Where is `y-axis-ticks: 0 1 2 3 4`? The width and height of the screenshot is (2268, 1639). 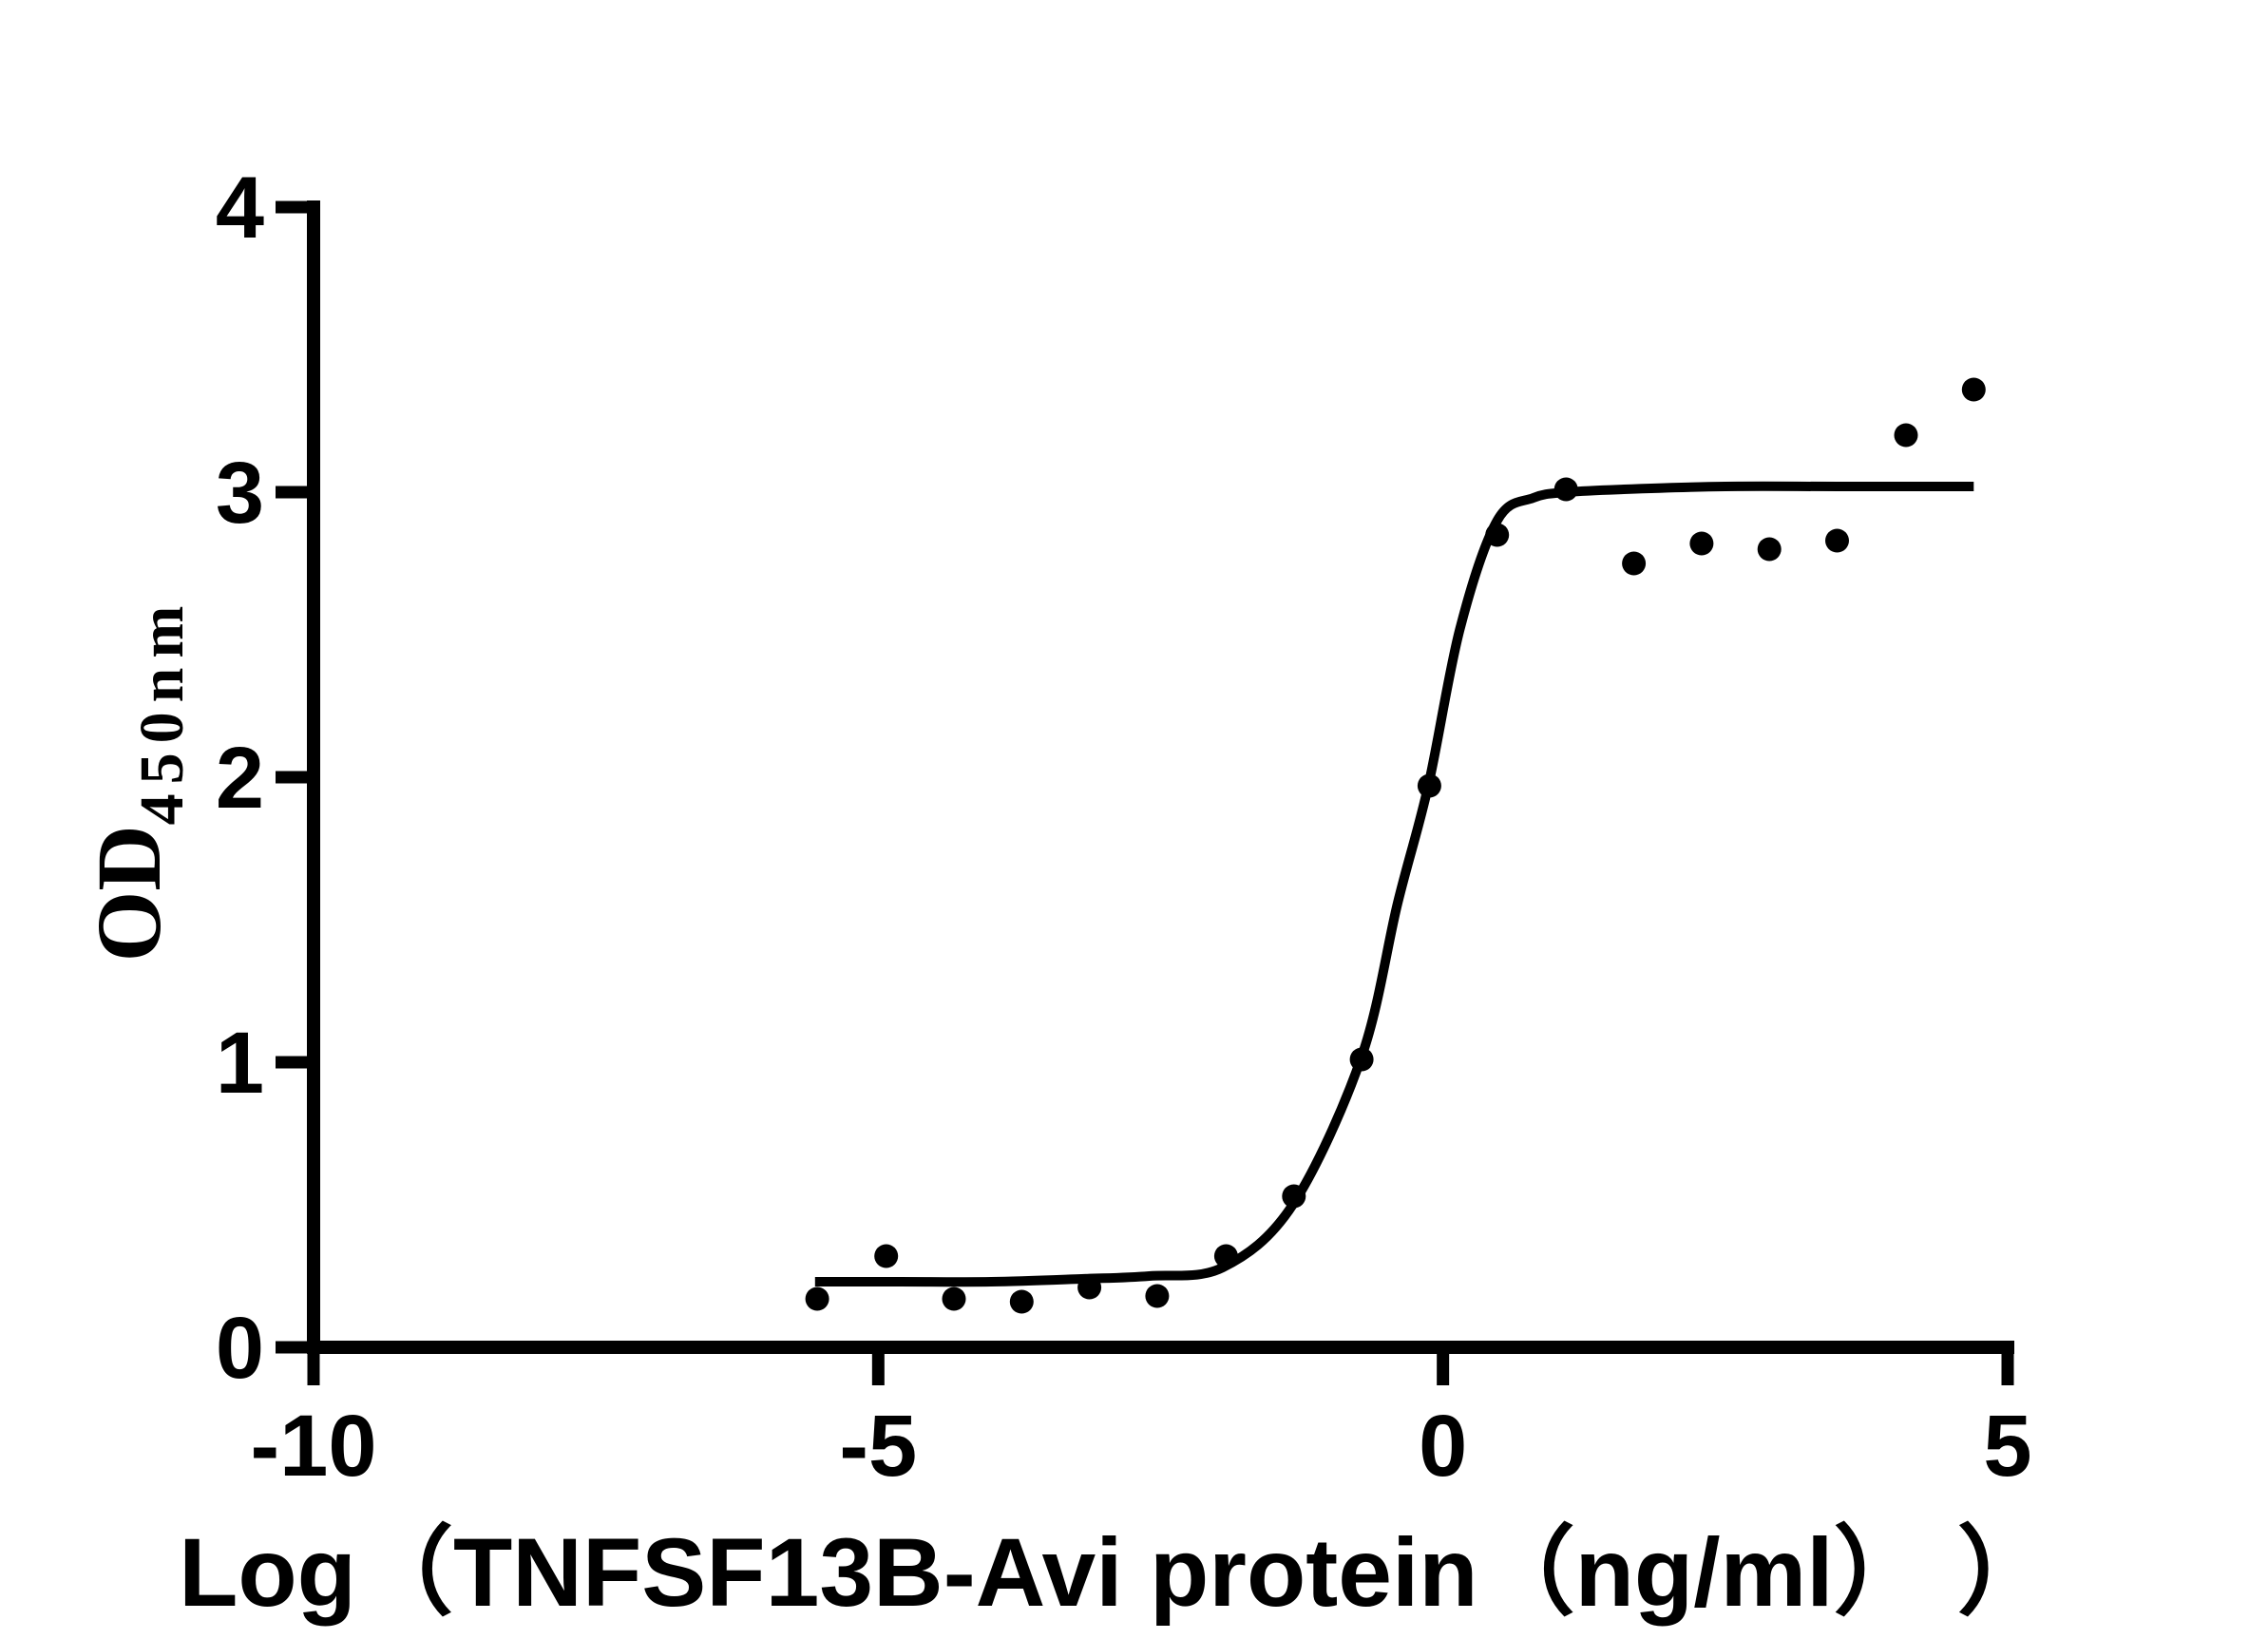 y-axis-ticks: 0 1 2 3 4 is located at coordinates (265, 778).